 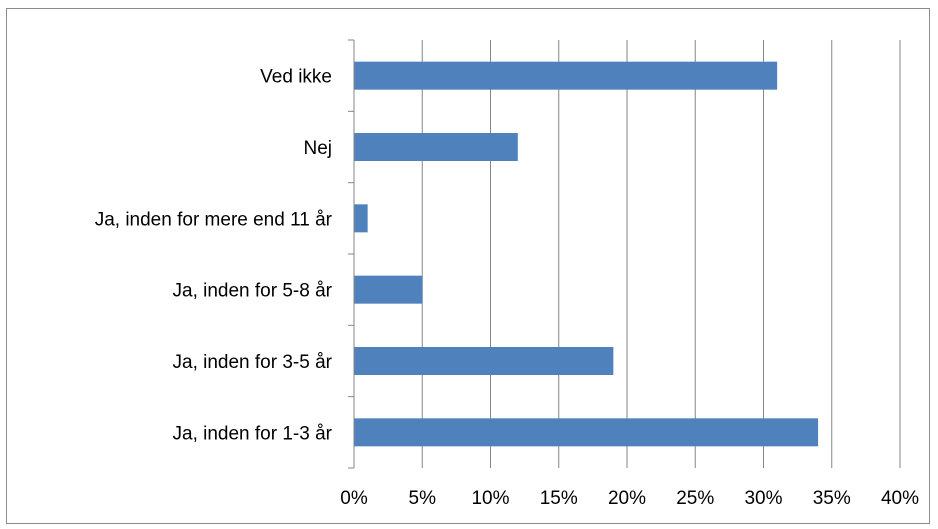 I want to click on x-tick-label-0: 0%, so click(x=354, y=498).